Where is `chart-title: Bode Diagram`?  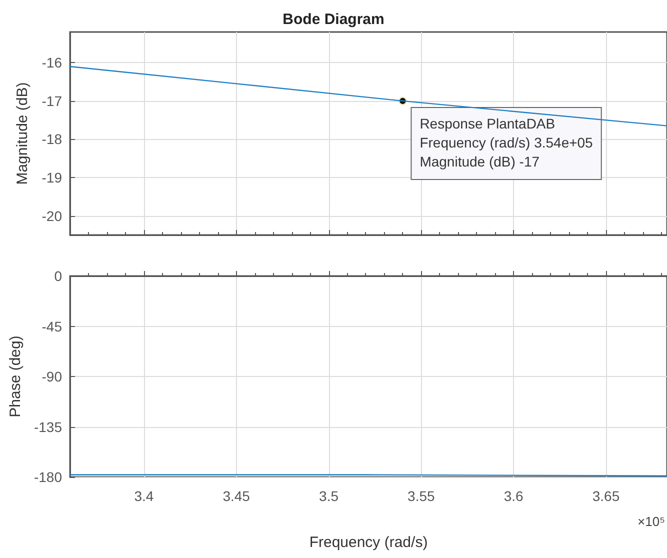 chart-title: Bode Diagram is located at coordinates (333, 19).